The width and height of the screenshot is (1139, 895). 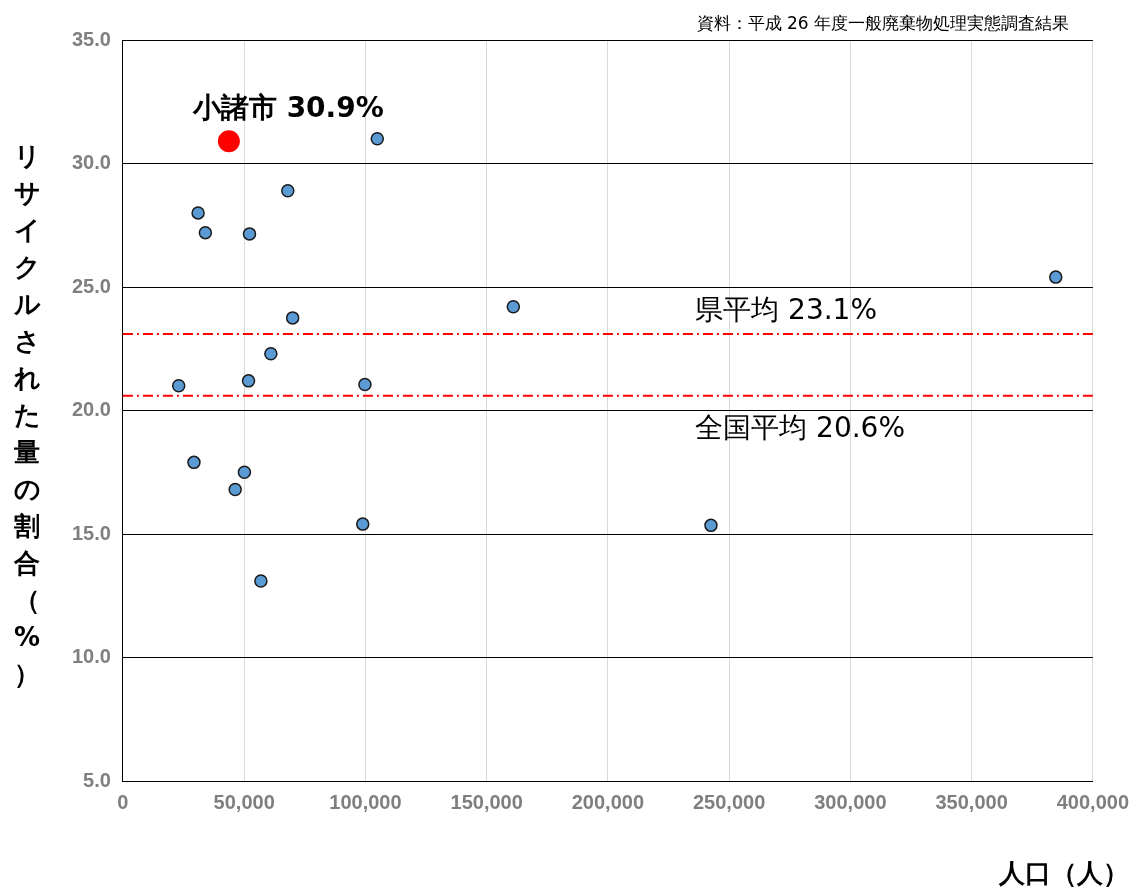 I want to click on y-tick-label: 20.0, so click(x=91, y=409).